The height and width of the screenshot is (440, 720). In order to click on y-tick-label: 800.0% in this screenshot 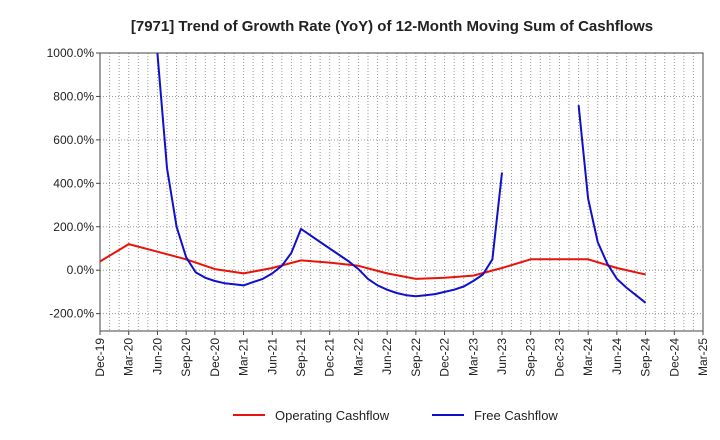, I will do `click(73, 96)`.